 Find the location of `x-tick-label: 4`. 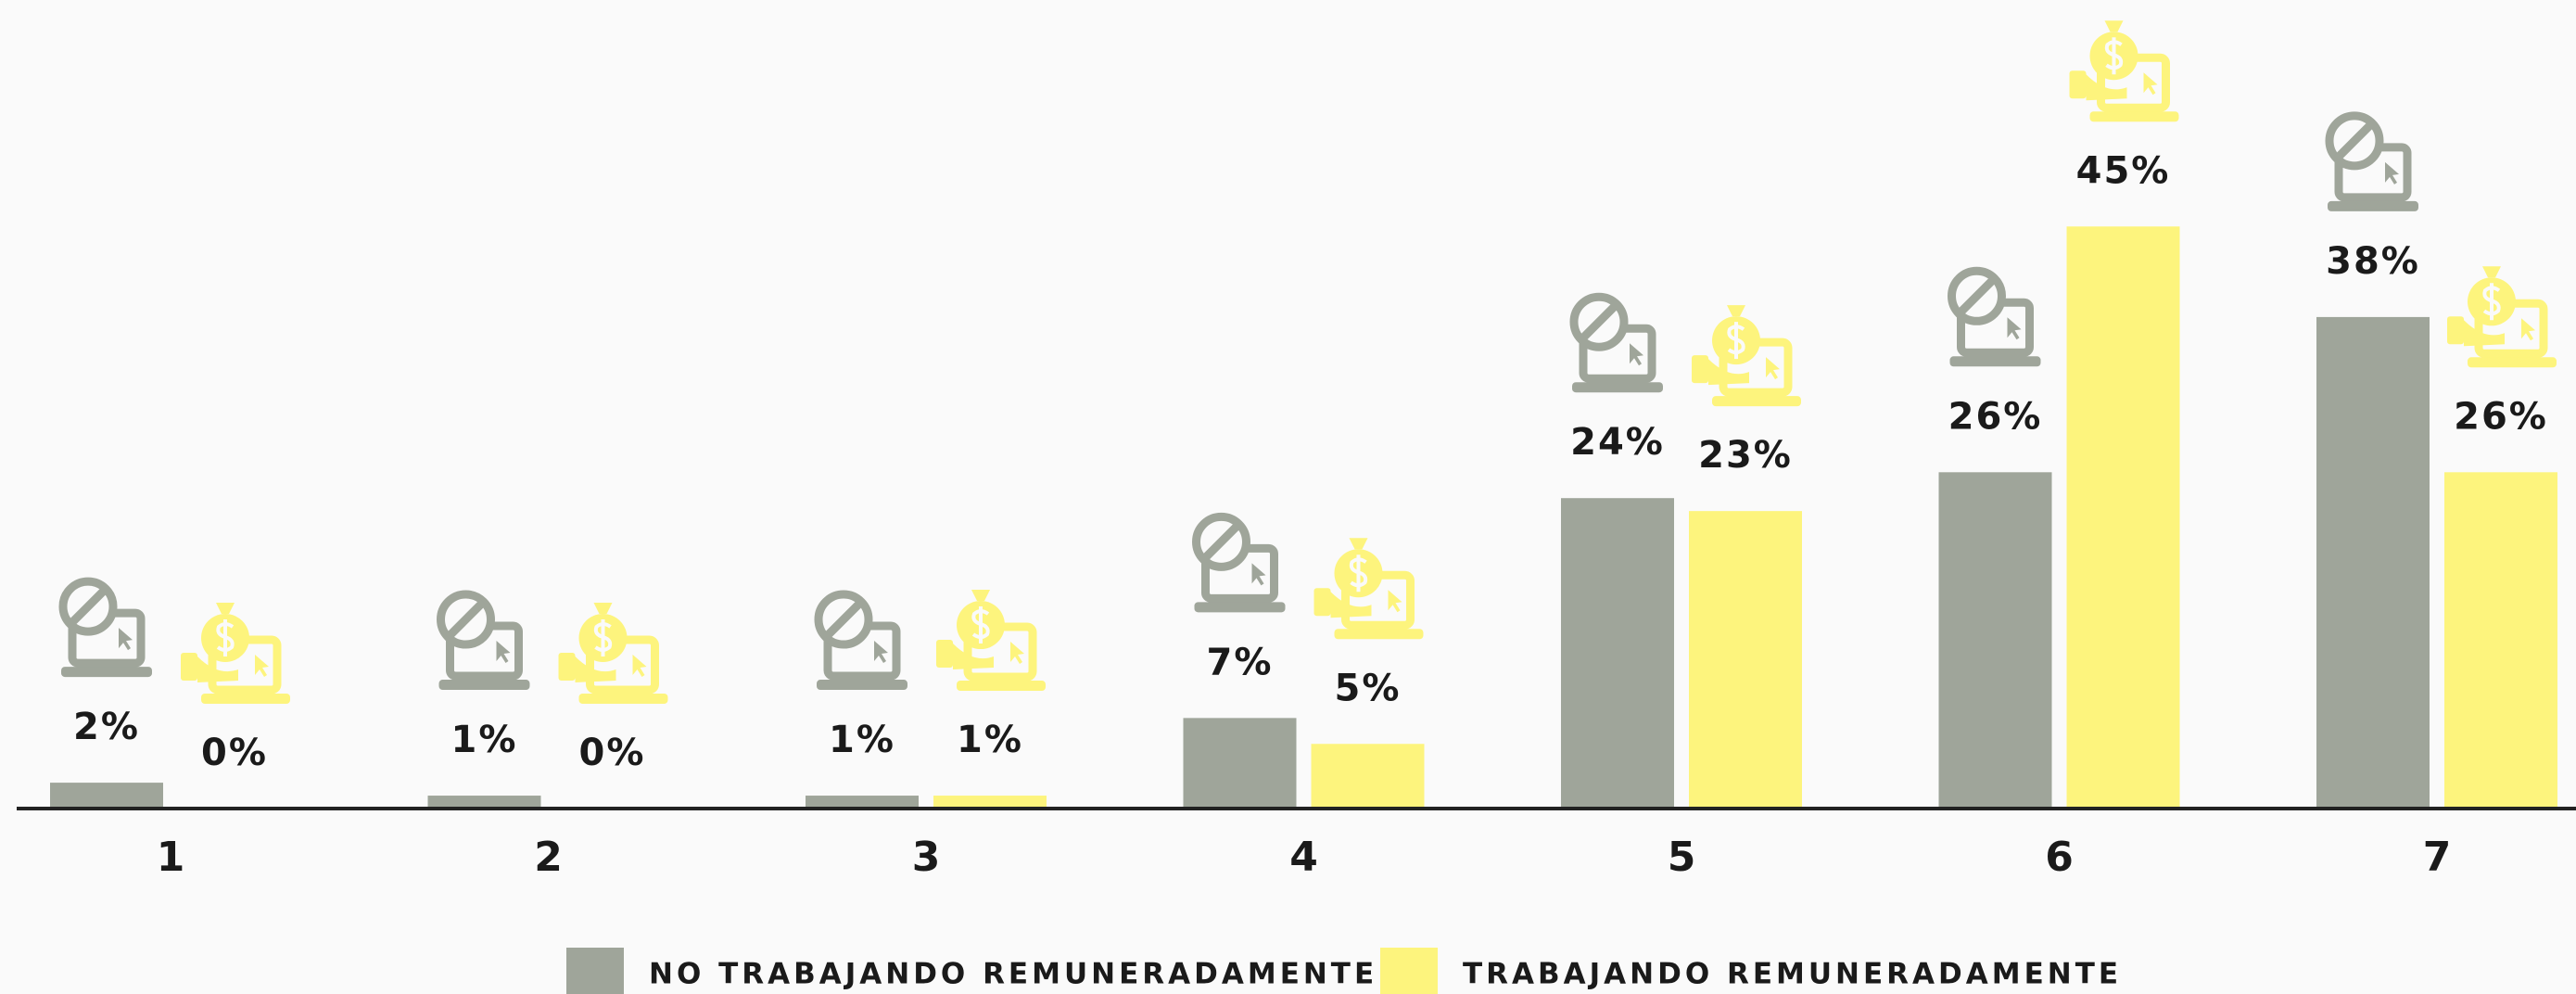

x-tick-label: 4 is located at coordinates (1303, 857).